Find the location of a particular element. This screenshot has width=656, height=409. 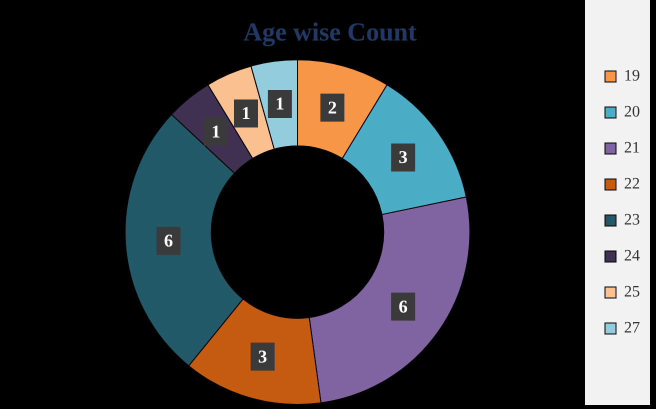

legend-label: 20 is located at coordinates (632, 112).